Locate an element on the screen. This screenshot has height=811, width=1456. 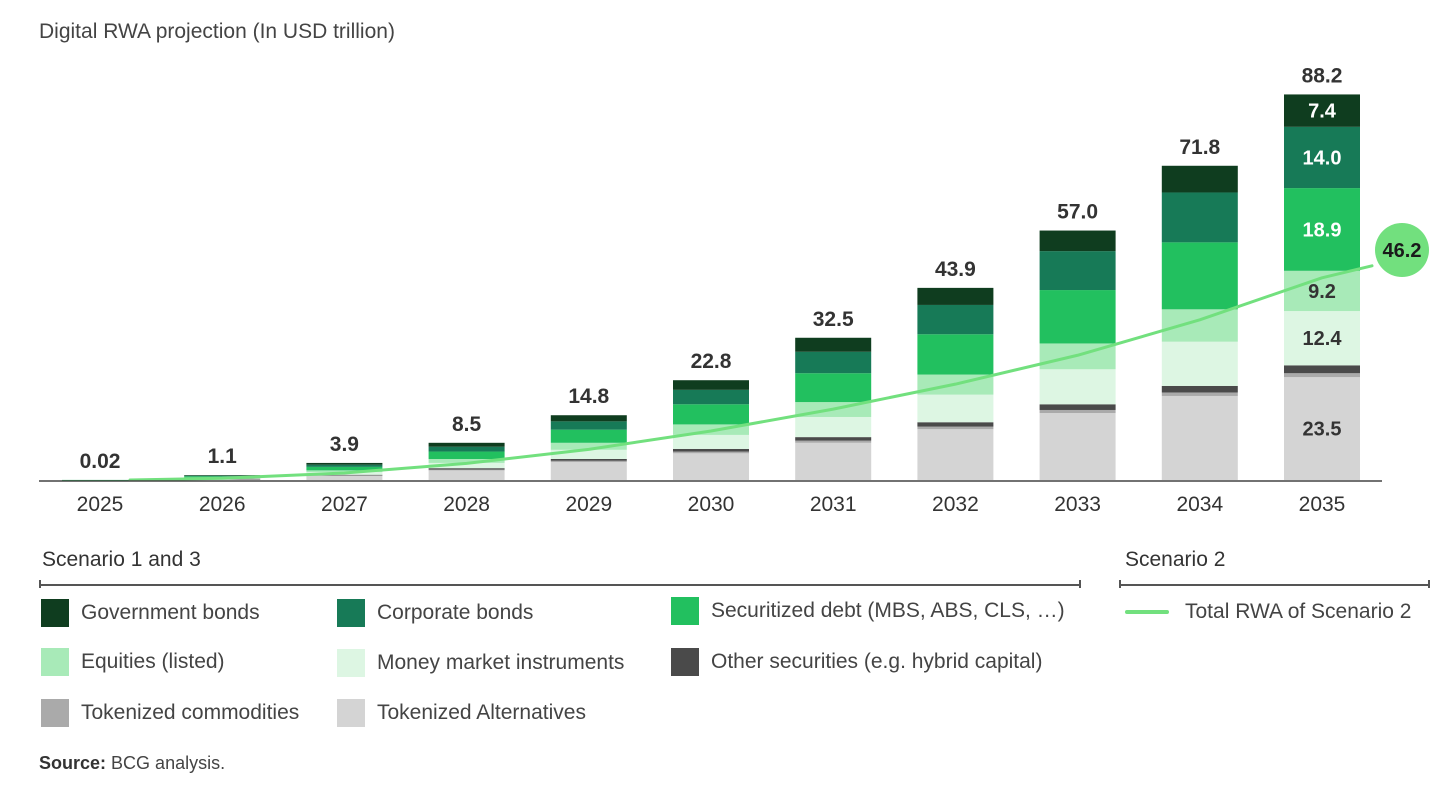
source-note: Source: BCG analysis. is located at coordinates (132, 763).